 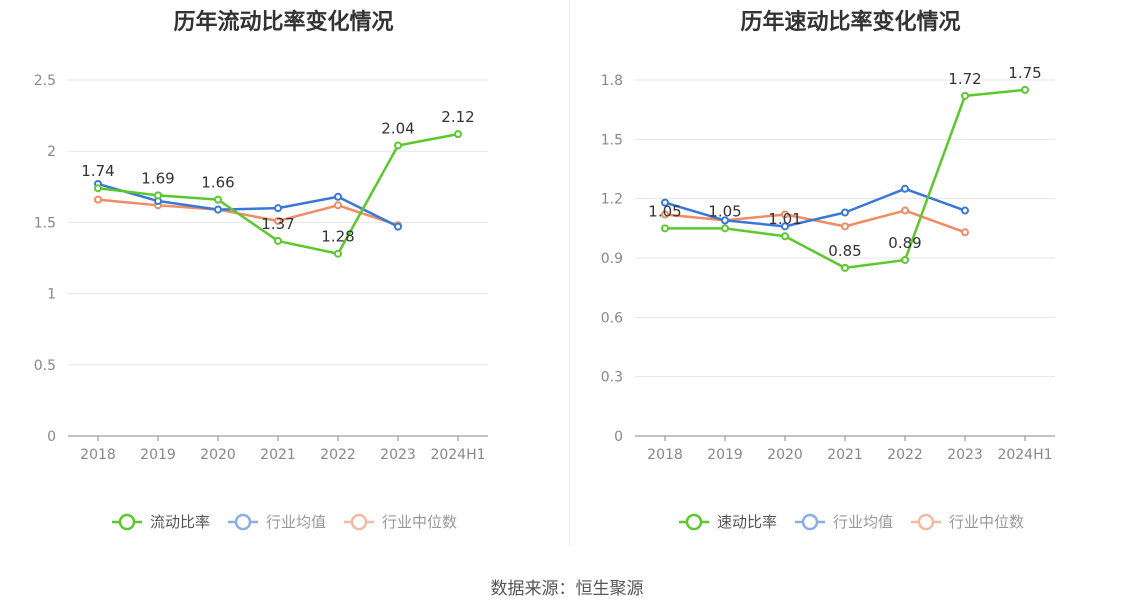 I want to click on panel-divider, so click(x=569, y=272).